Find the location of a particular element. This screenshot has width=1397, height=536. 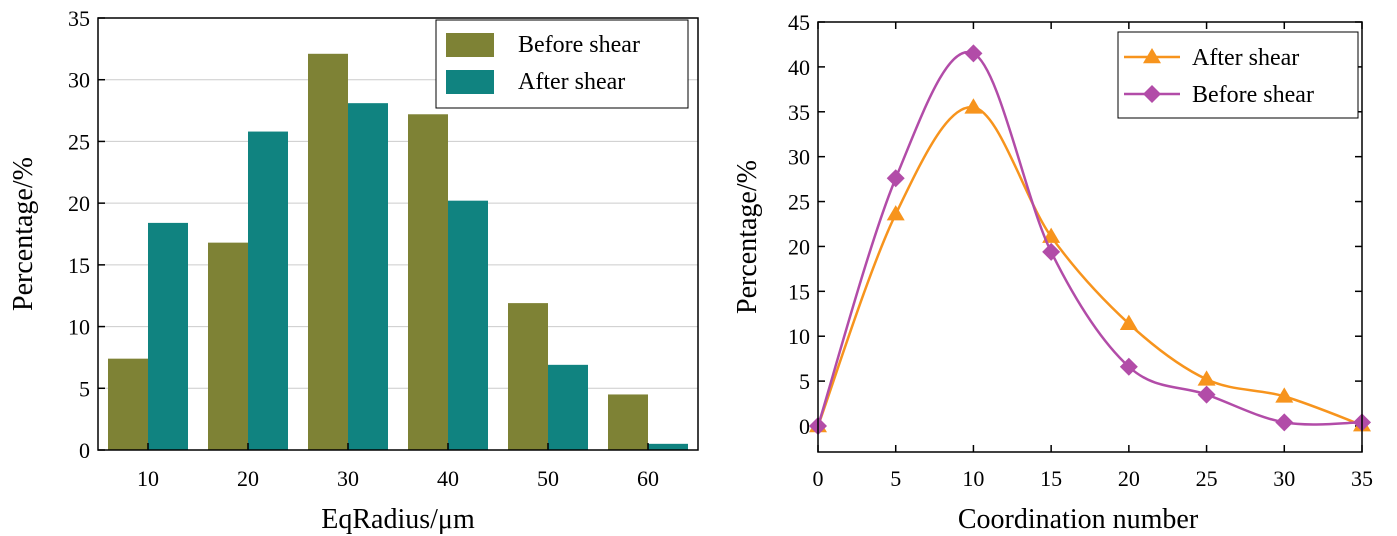

x-tick-label: 40 is located at coordinates (448, 478).